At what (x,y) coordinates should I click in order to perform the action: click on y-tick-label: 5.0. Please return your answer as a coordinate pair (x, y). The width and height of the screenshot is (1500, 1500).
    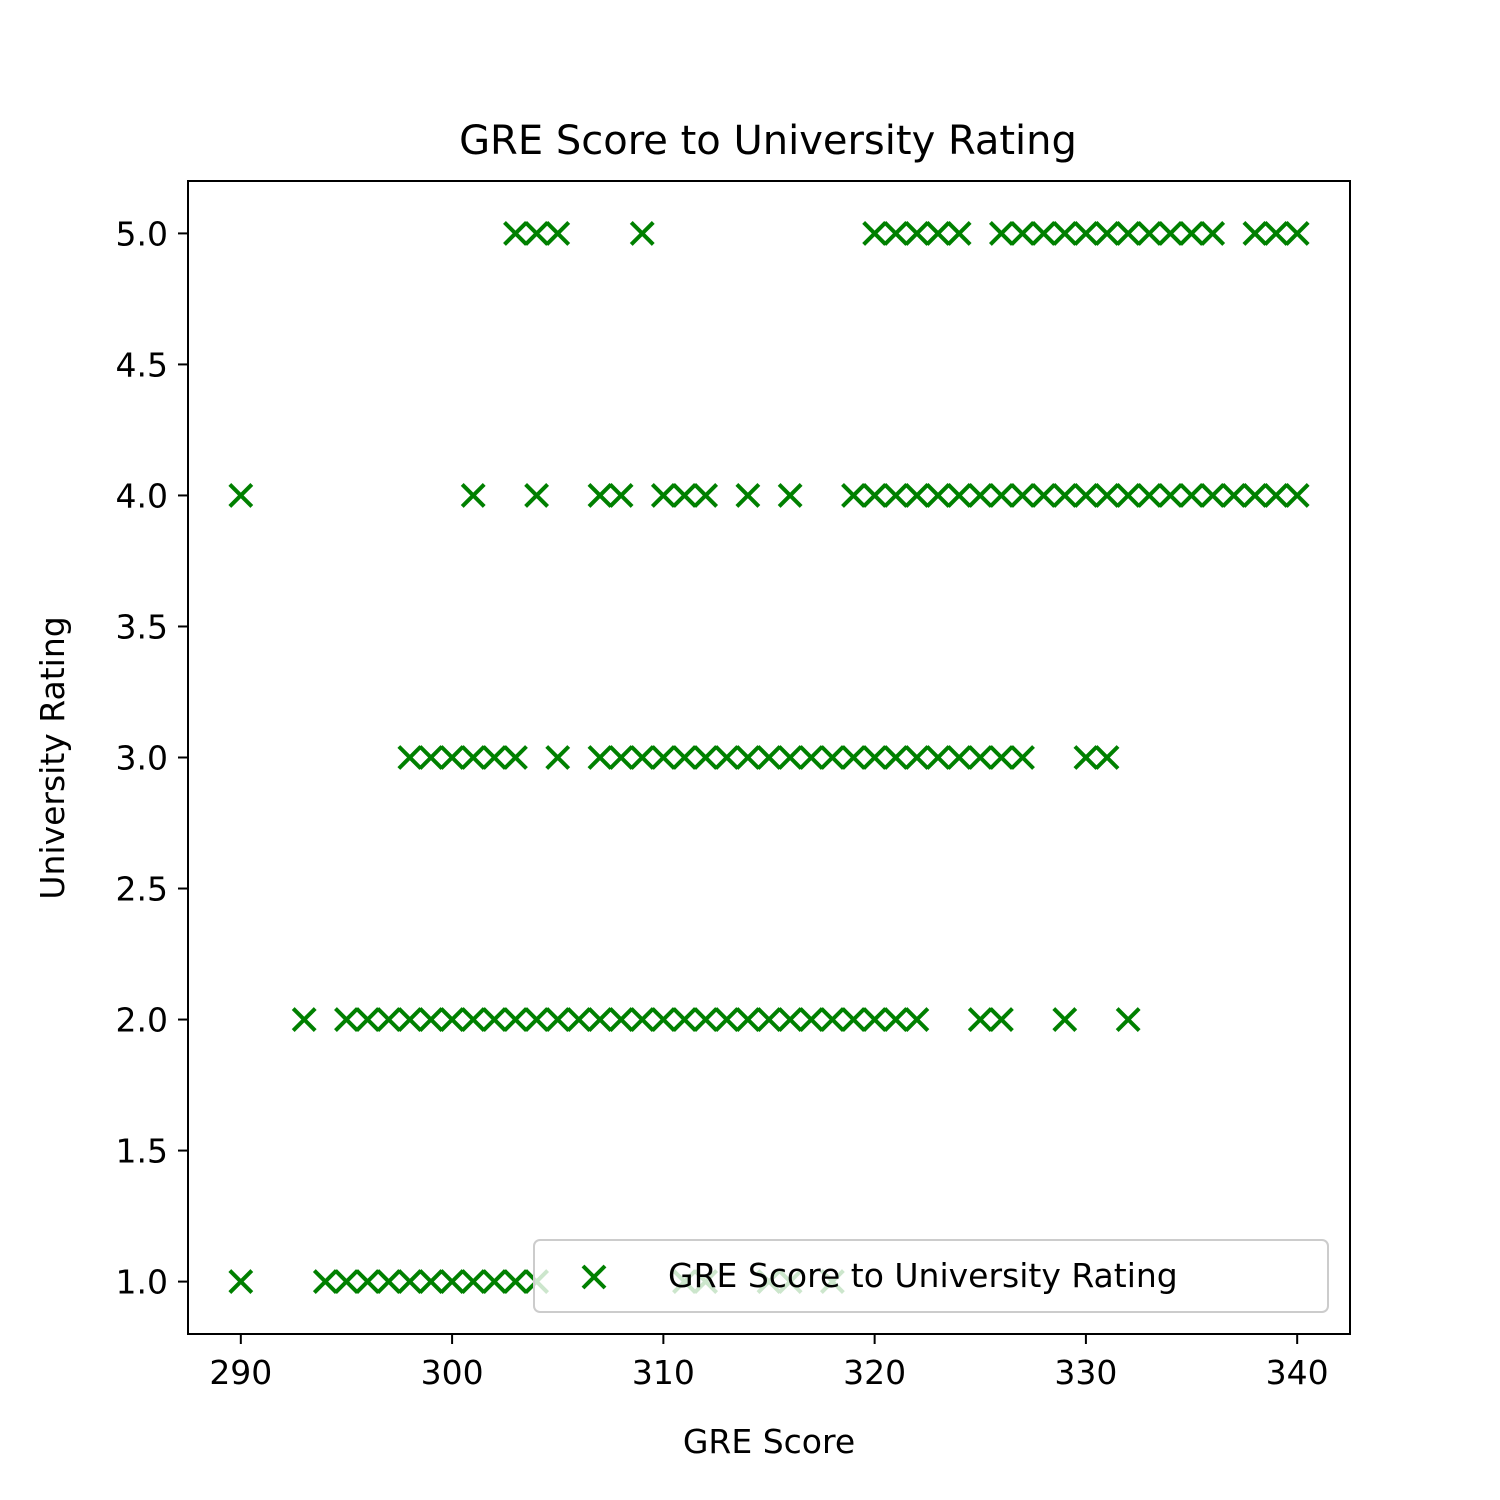
    Looking at the image, I should click on (142, 233).